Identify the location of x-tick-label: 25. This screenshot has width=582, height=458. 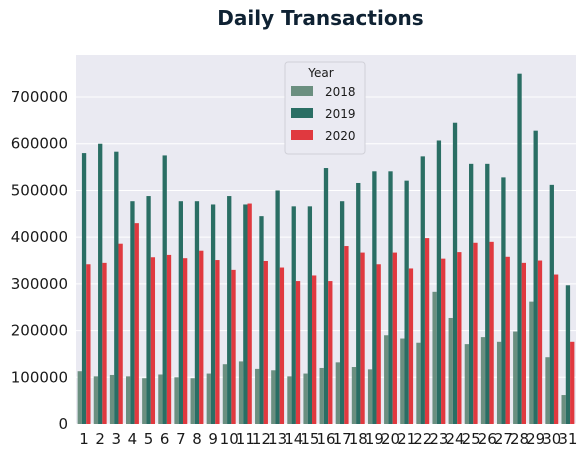
(471, 439).